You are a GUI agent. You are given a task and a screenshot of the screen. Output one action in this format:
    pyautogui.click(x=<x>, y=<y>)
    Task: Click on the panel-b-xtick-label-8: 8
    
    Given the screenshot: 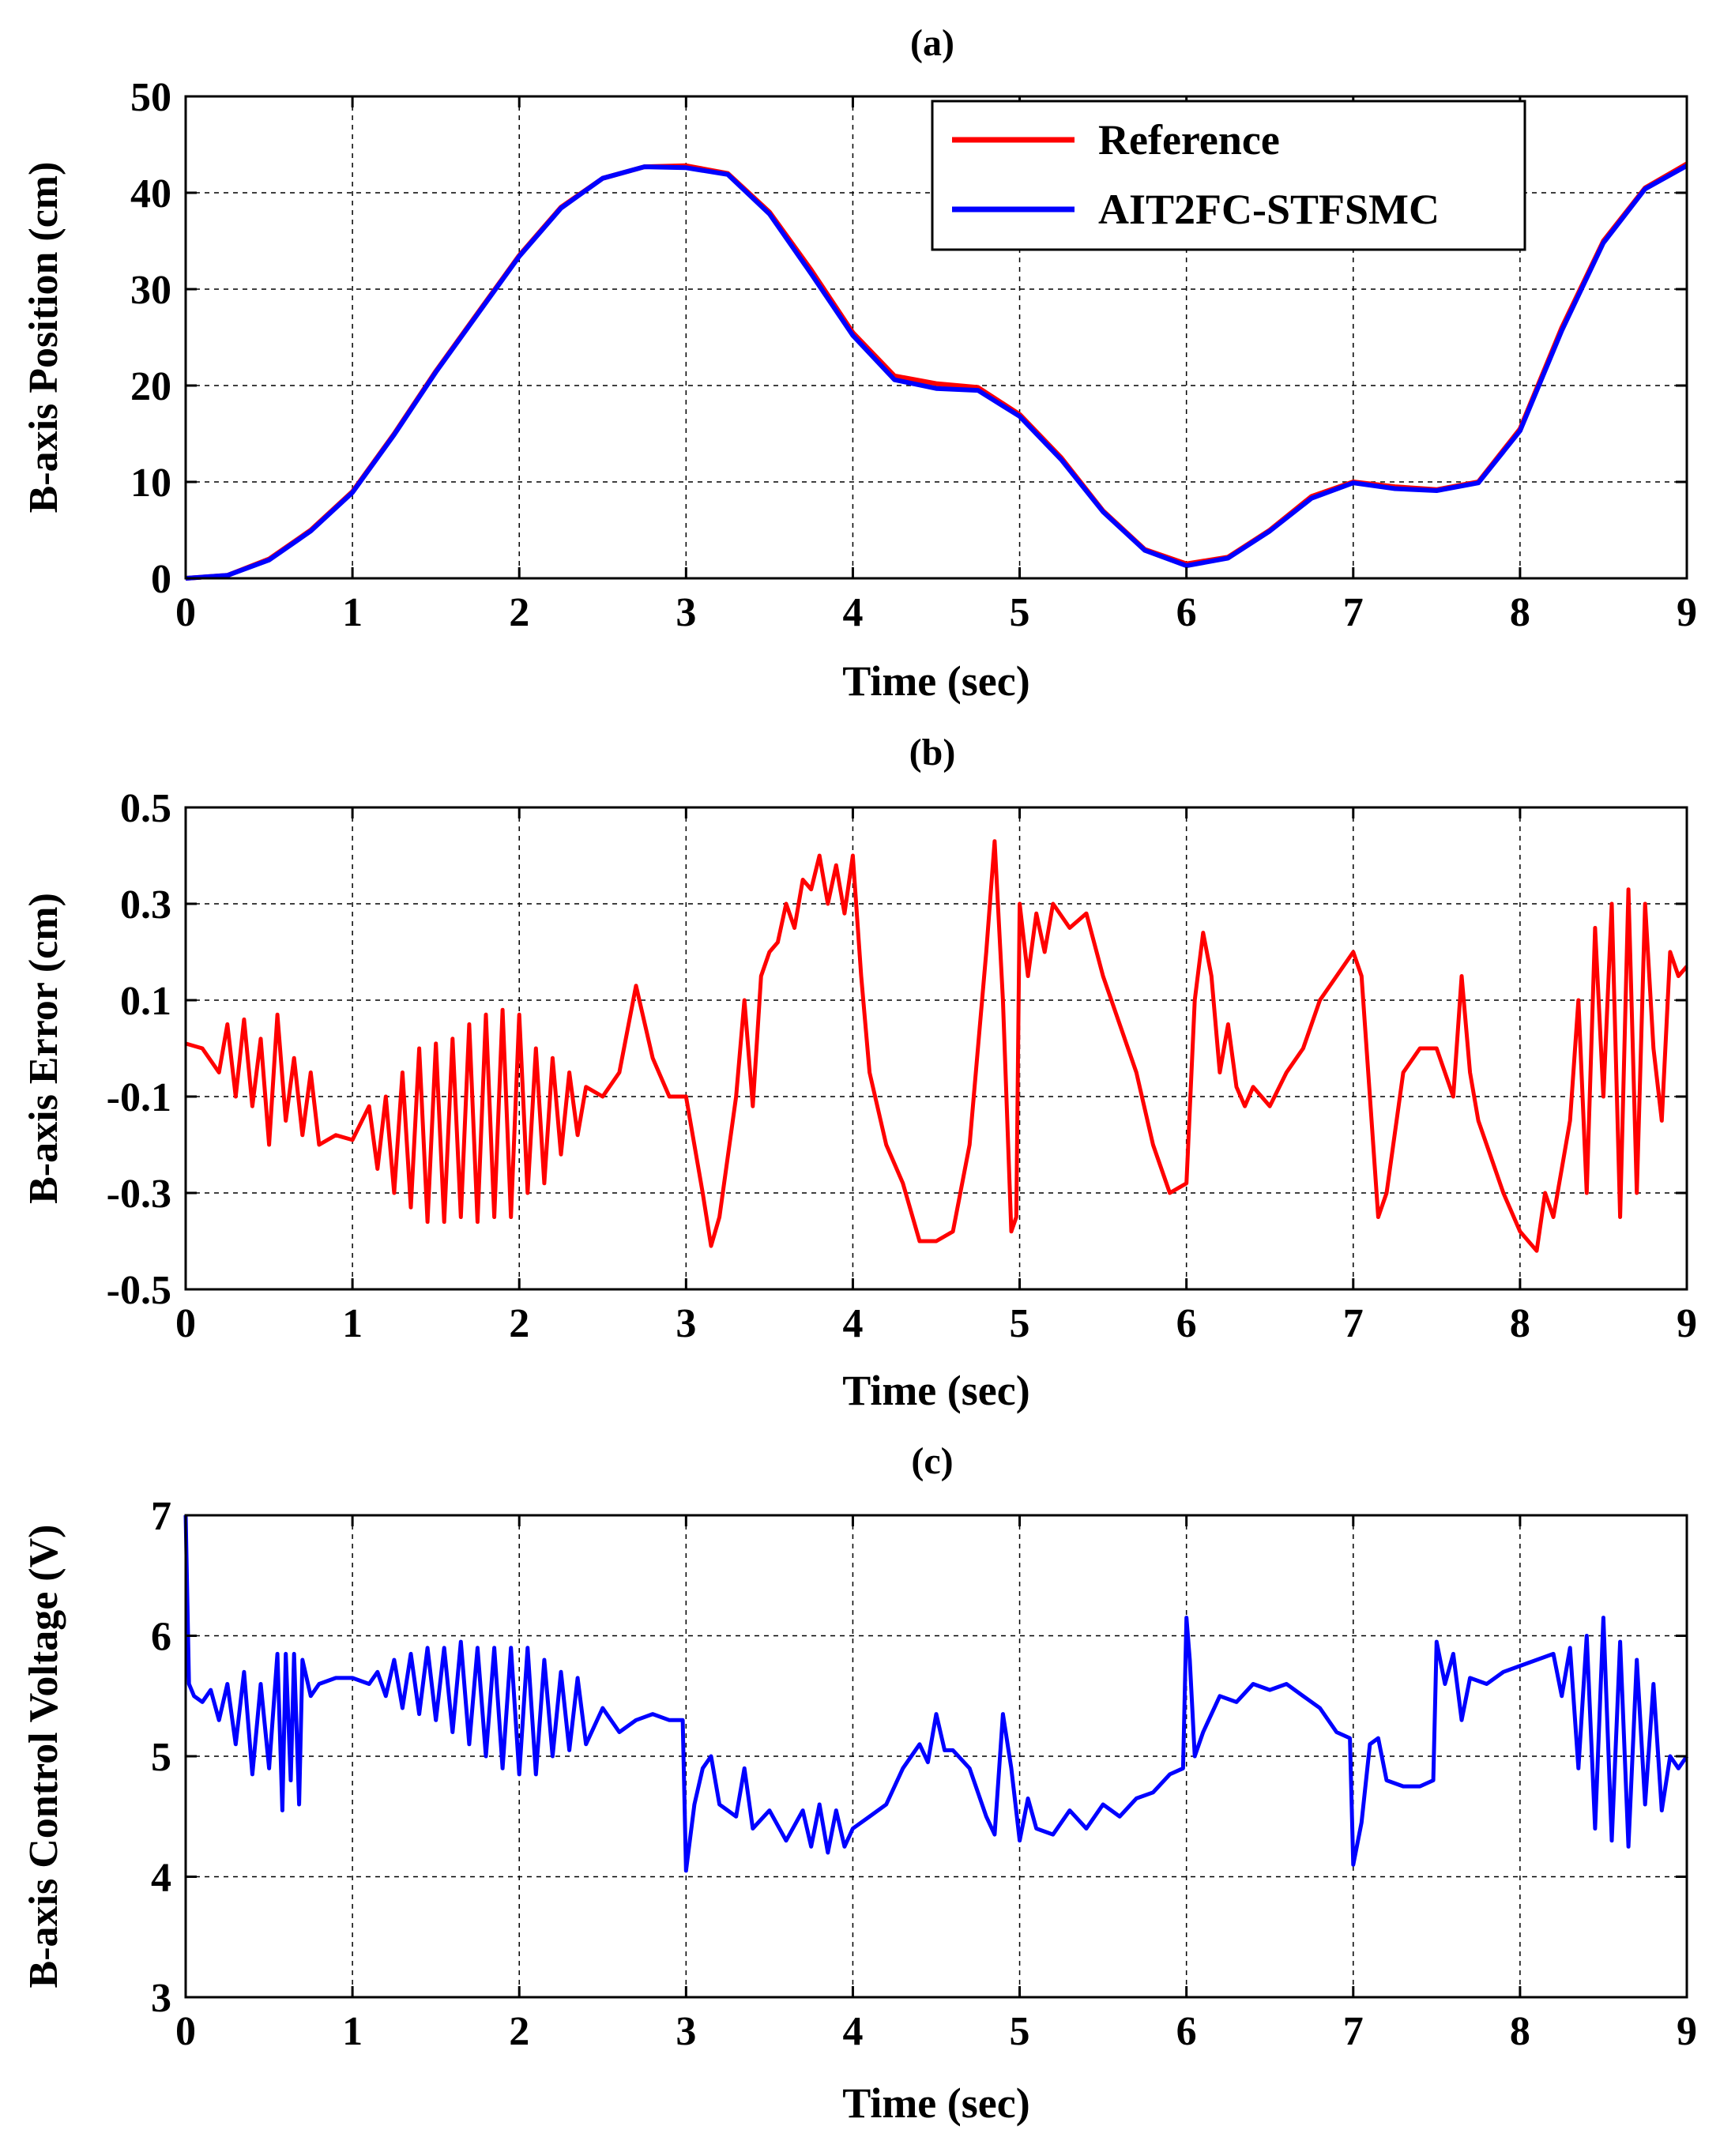 What is the action you would take?
    pyautogui.click(x=1520, y=1324)
    